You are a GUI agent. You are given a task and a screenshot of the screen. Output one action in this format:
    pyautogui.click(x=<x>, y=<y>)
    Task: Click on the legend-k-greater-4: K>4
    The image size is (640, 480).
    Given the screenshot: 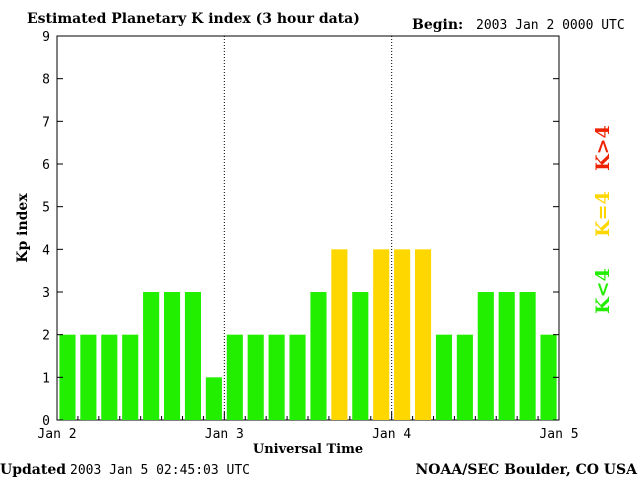 What is the action you would take?
    pyautogui.click(x=603, y=148)
    